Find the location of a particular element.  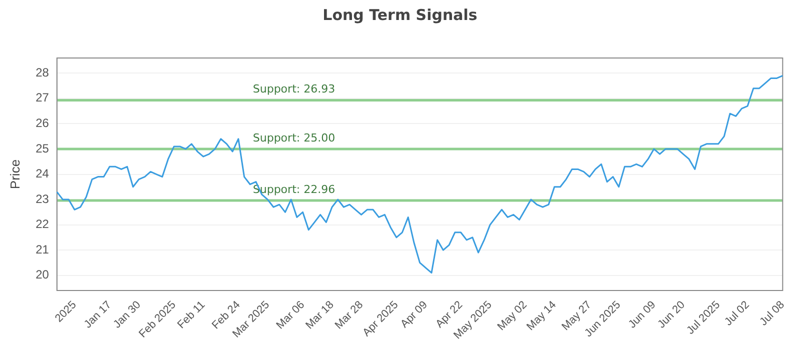

x-tick-label: Jul 02 is located at coordinates (737, 313).